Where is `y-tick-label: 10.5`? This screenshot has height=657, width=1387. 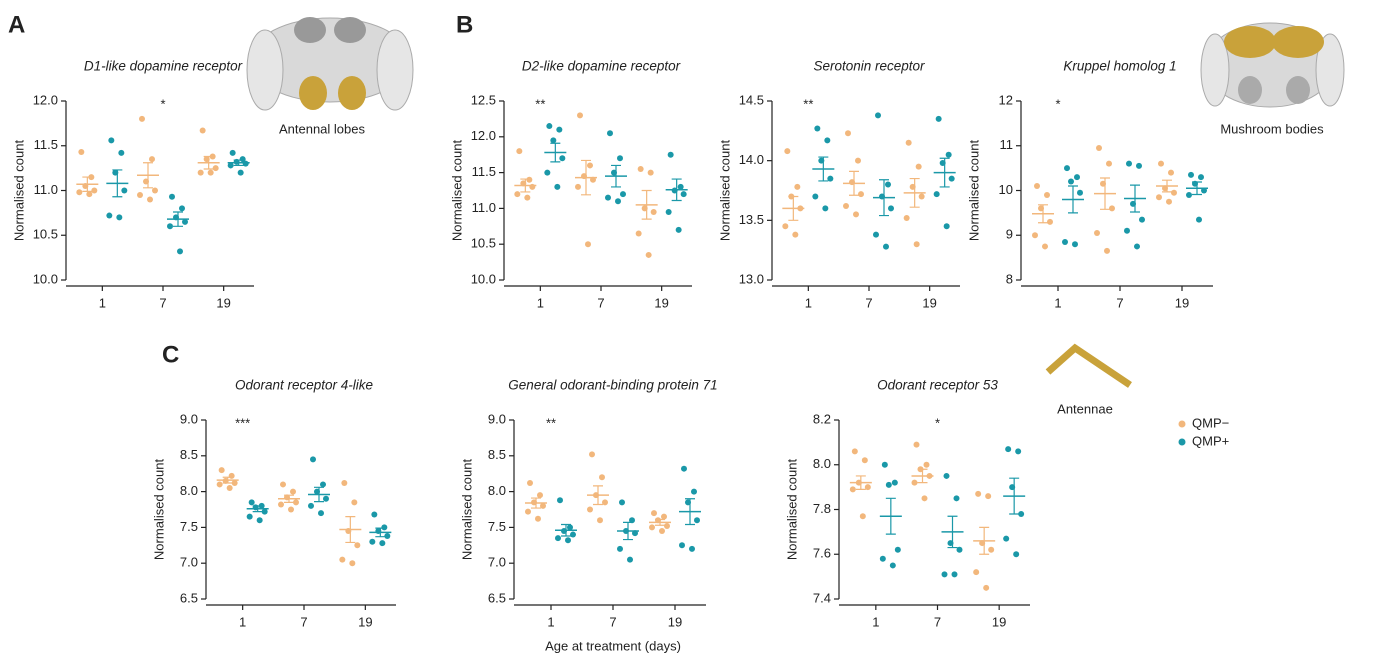
y-tick-label: 10.5 is located at coordinates (483, 243).